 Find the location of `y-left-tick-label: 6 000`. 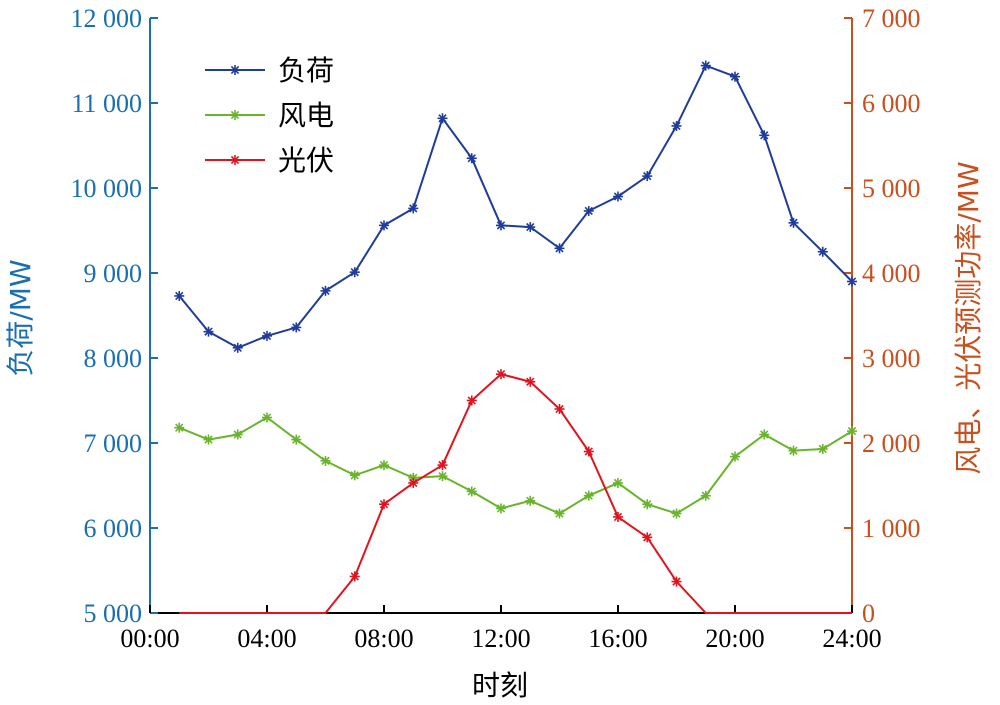

y-left-tick-label: 6 000 is located at coordinates (113, 528).